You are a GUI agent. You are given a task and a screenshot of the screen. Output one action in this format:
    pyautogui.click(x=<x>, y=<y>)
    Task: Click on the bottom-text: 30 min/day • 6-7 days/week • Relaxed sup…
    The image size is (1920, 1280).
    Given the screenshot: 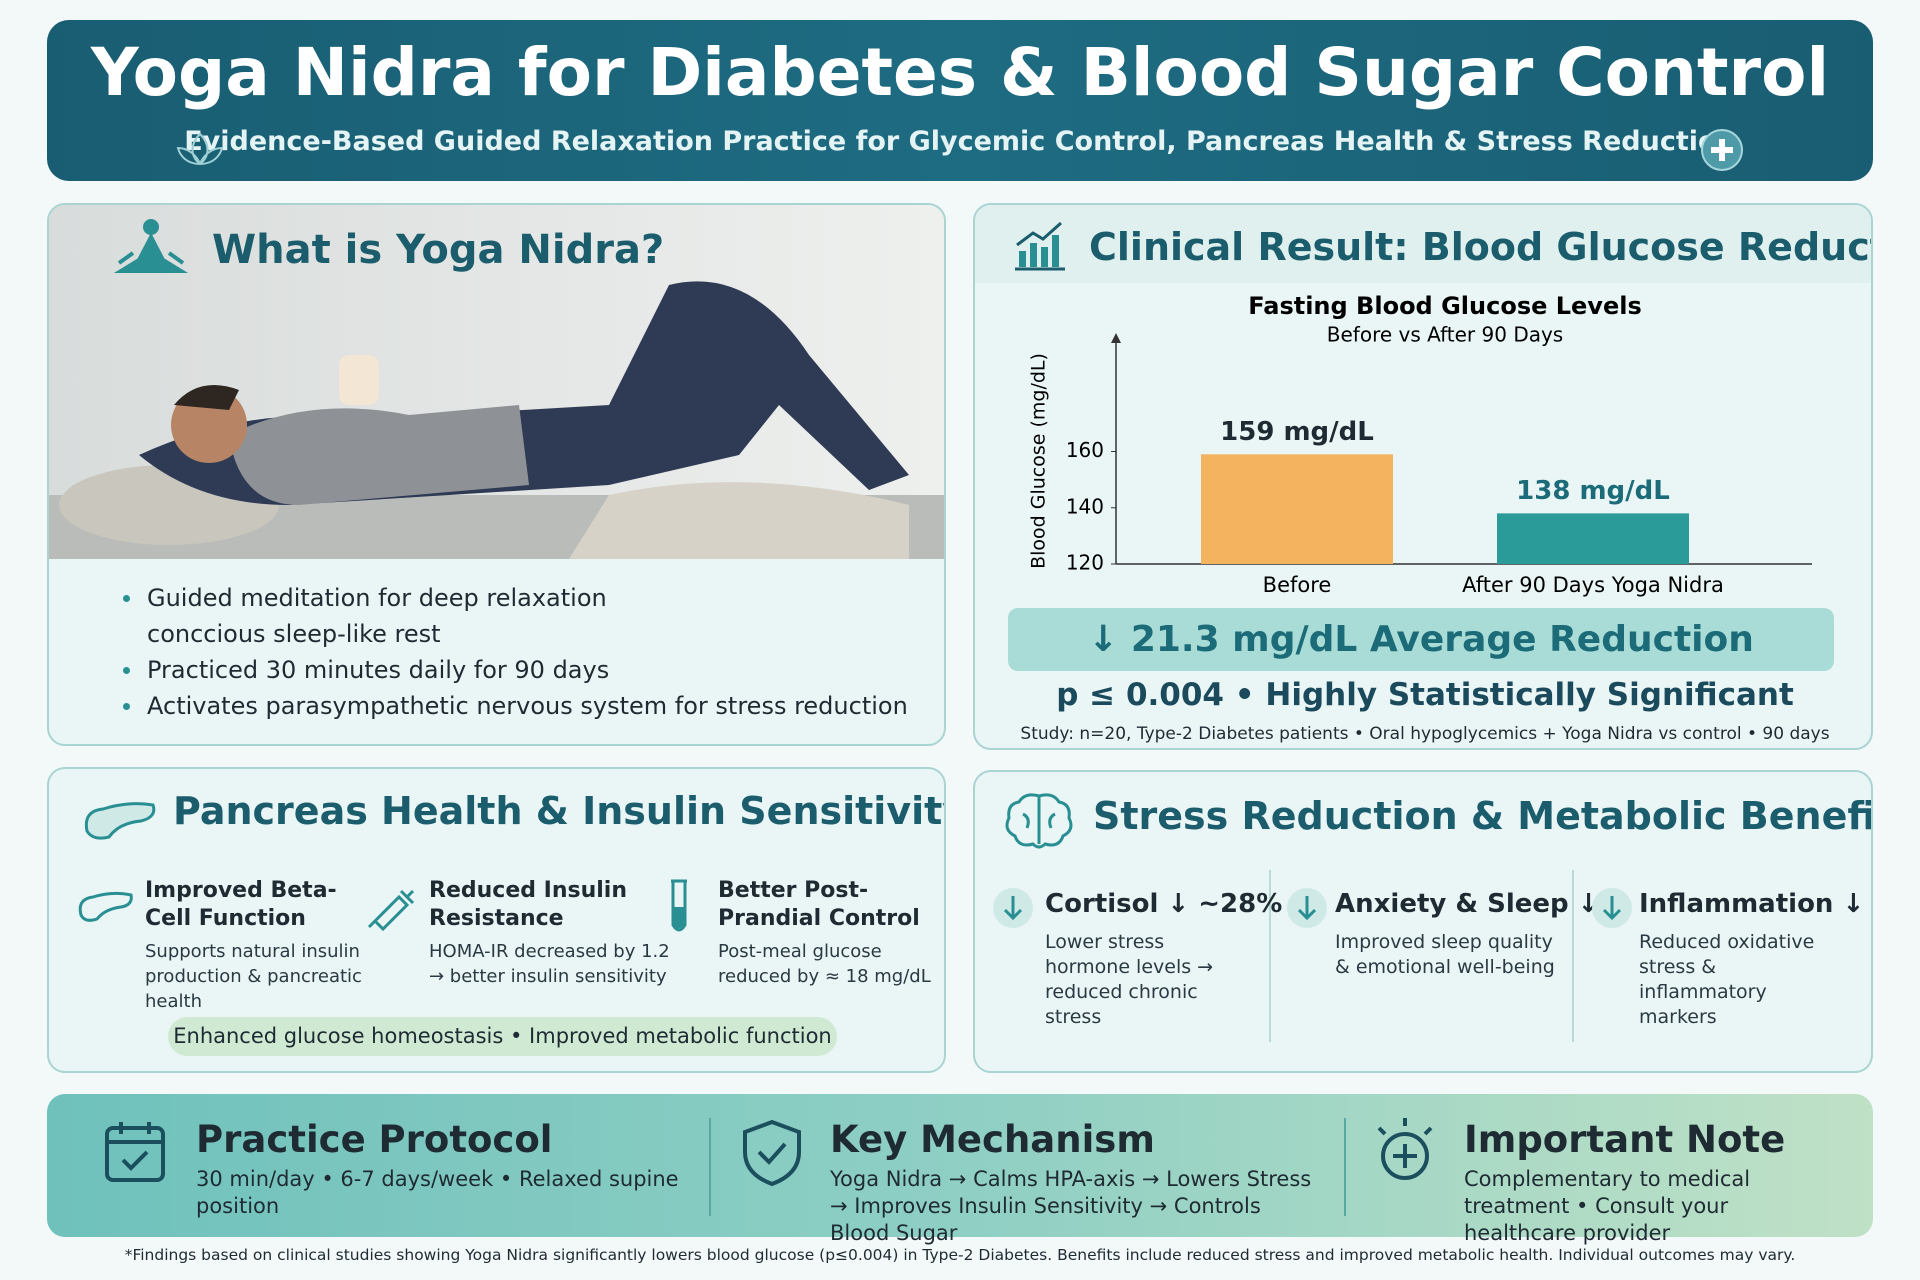 What is the action you would take?
    pyautogui.click(x=437, y=1192)
    